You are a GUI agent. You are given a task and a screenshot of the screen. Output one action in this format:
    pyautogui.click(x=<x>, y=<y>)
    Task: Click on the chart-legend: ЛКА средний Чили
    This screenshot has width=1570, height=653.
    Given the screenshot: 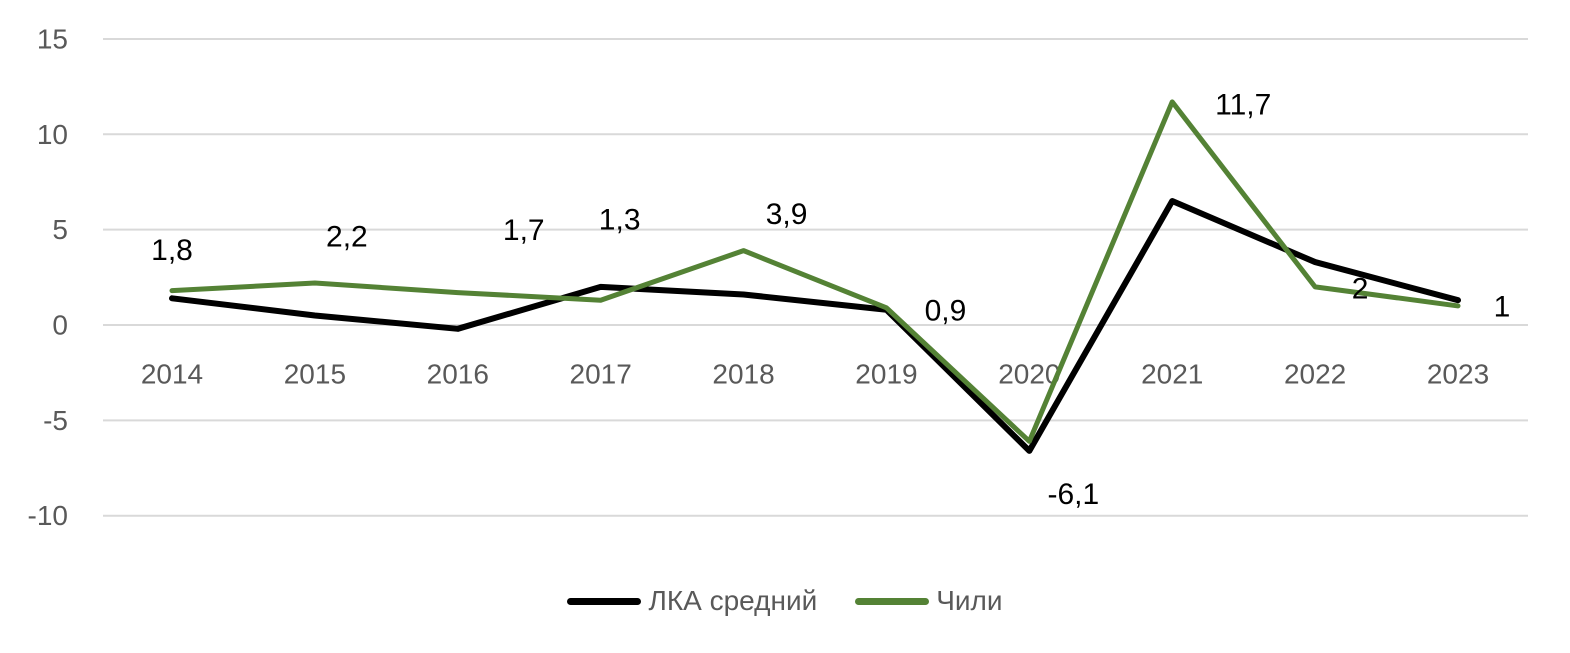 What is the action you would take?
    pyautogui.click(x=785, y=601)
    